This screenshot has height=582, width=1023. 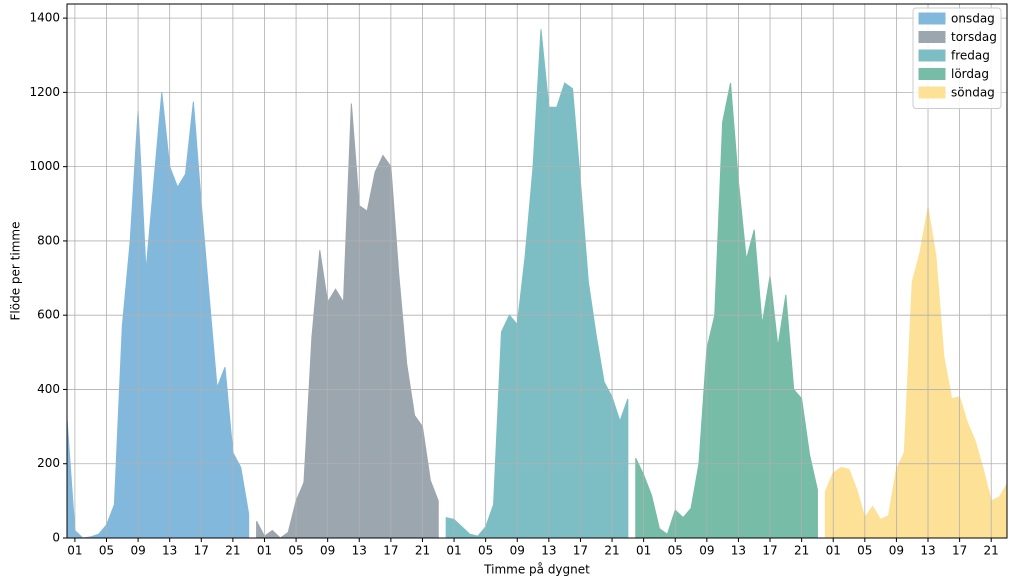 What do you see at coordinates (973, 19) in the screenshot?
I see `legend-label: onsdag` at bounding box center [973, 19].